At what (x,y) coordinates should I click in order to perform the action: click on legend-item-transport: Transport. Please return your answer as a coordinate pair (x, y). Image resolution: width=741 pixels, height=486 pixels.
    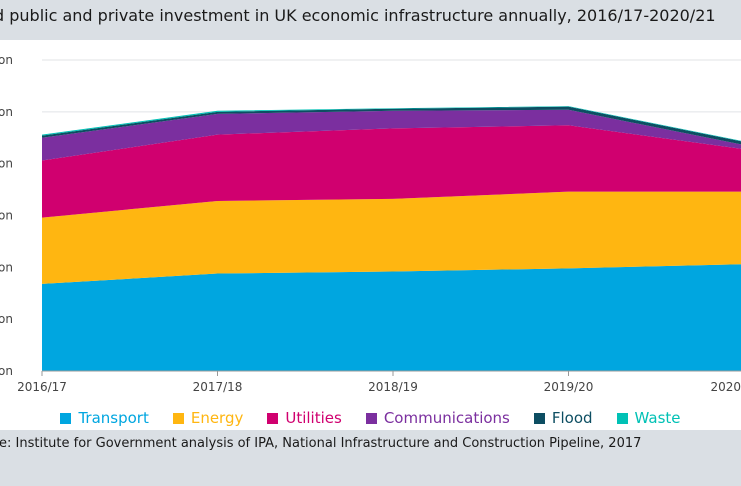
    Looking at the image, I should click on (104, 418).